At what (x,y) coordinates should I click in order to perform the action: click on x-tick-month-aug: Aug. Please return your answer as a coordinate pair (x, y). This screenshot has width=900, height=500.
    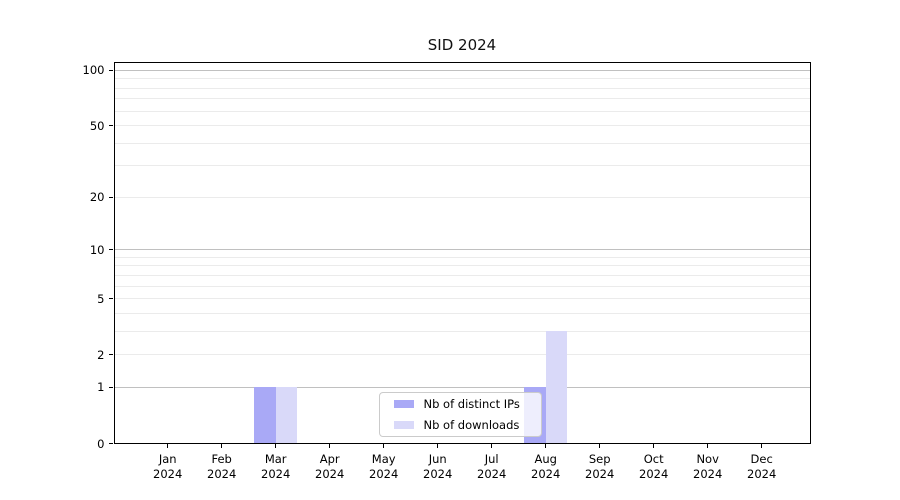
    Looking at the image, I should click on (545, 458).